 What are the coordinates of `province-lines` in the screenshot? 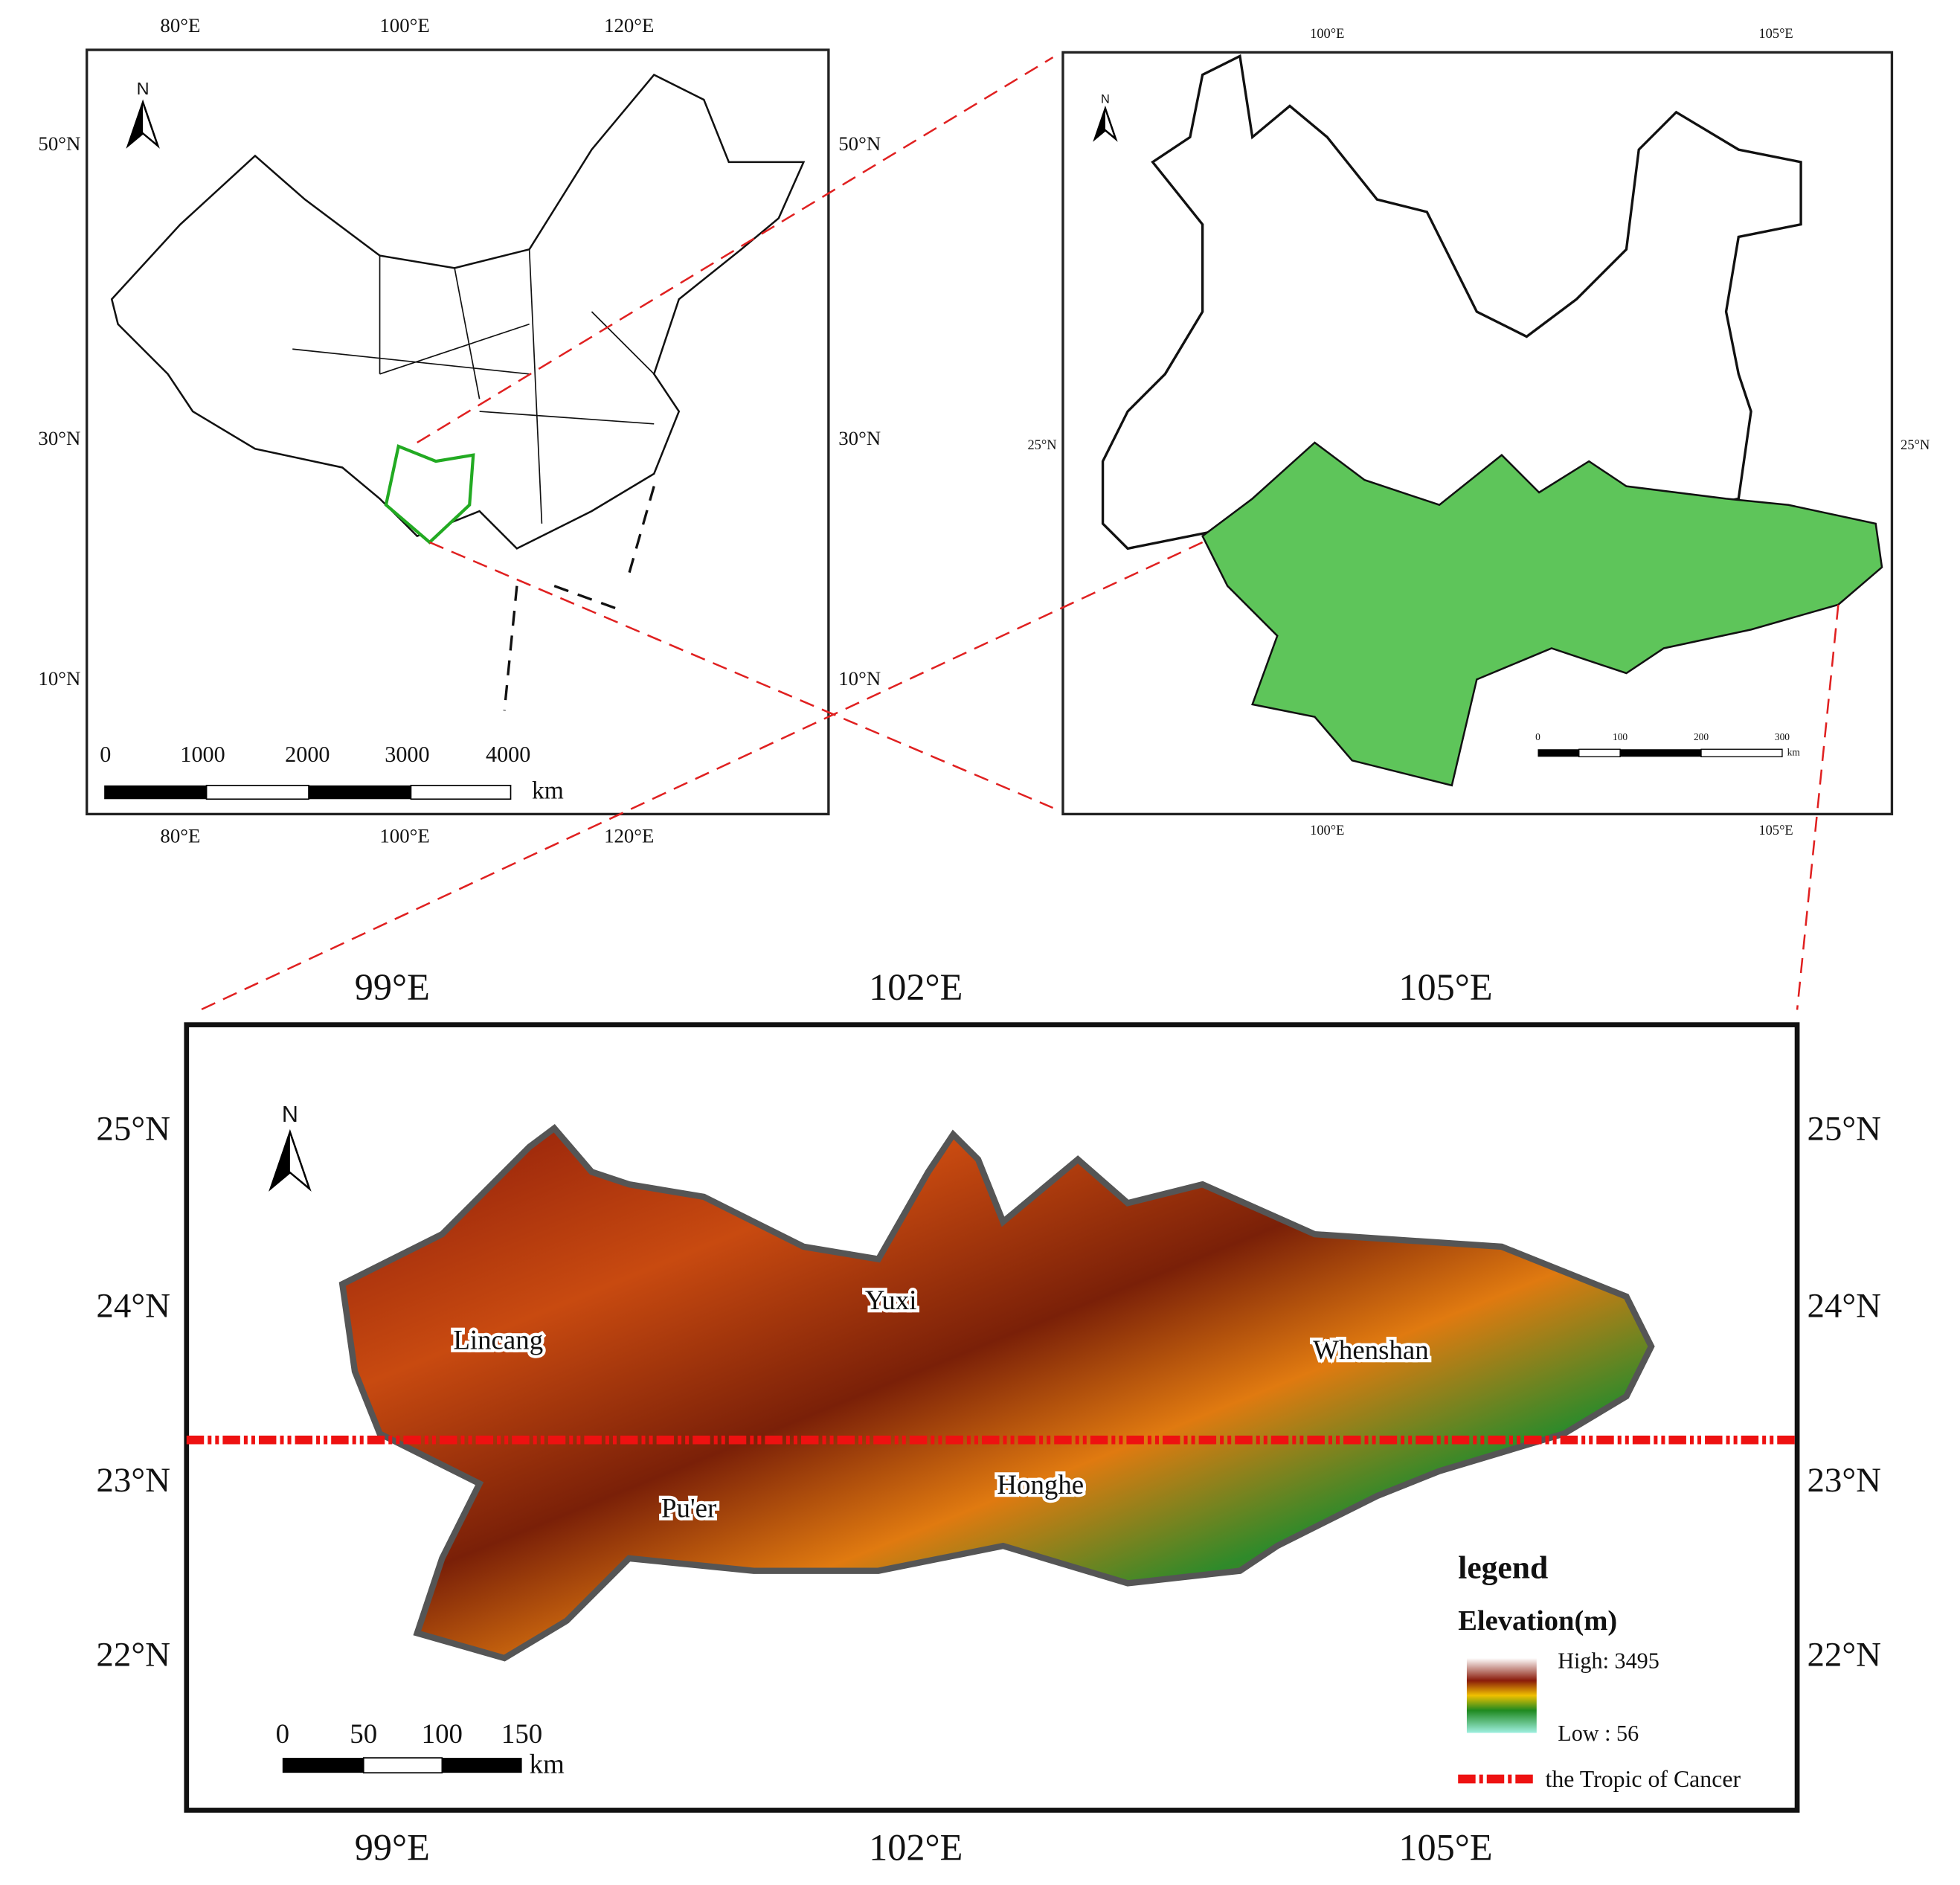 It's located at (473, 386).